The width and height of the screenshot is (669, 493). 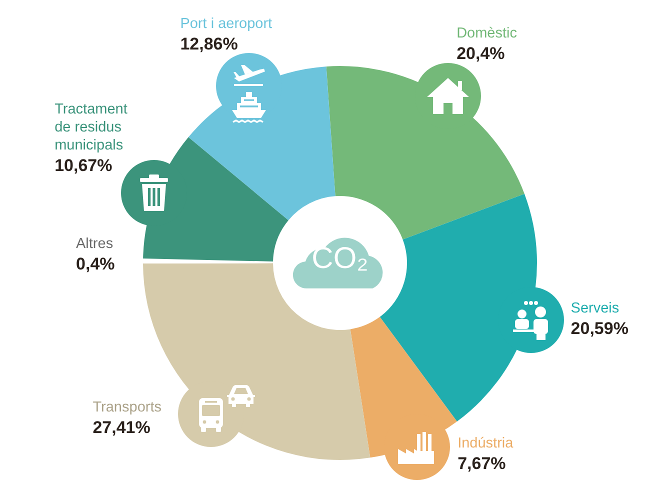 What do you see at coordinates (95, 264) in the screenshot?
I see `data-label: 0,4%` at bounding box center [95, 264].